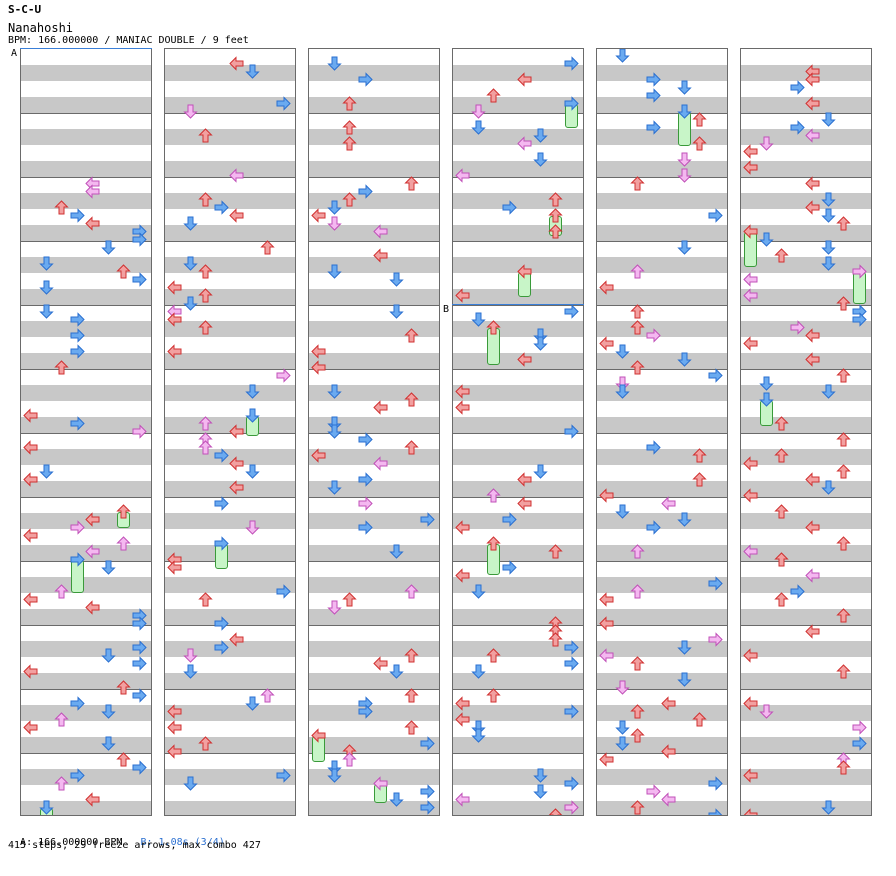  What do you see at coordinates (25, 9) in the screenshot?
I see `song-artist: S-C-U` at bounding box center [25, 9].